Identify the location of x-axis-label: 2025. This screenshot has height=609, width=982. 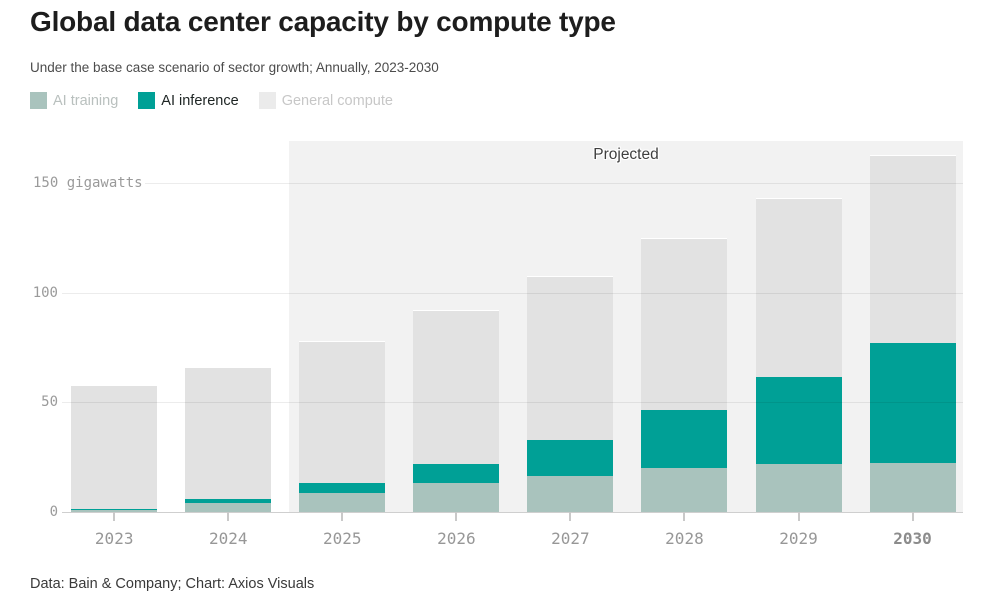
(342, 538).